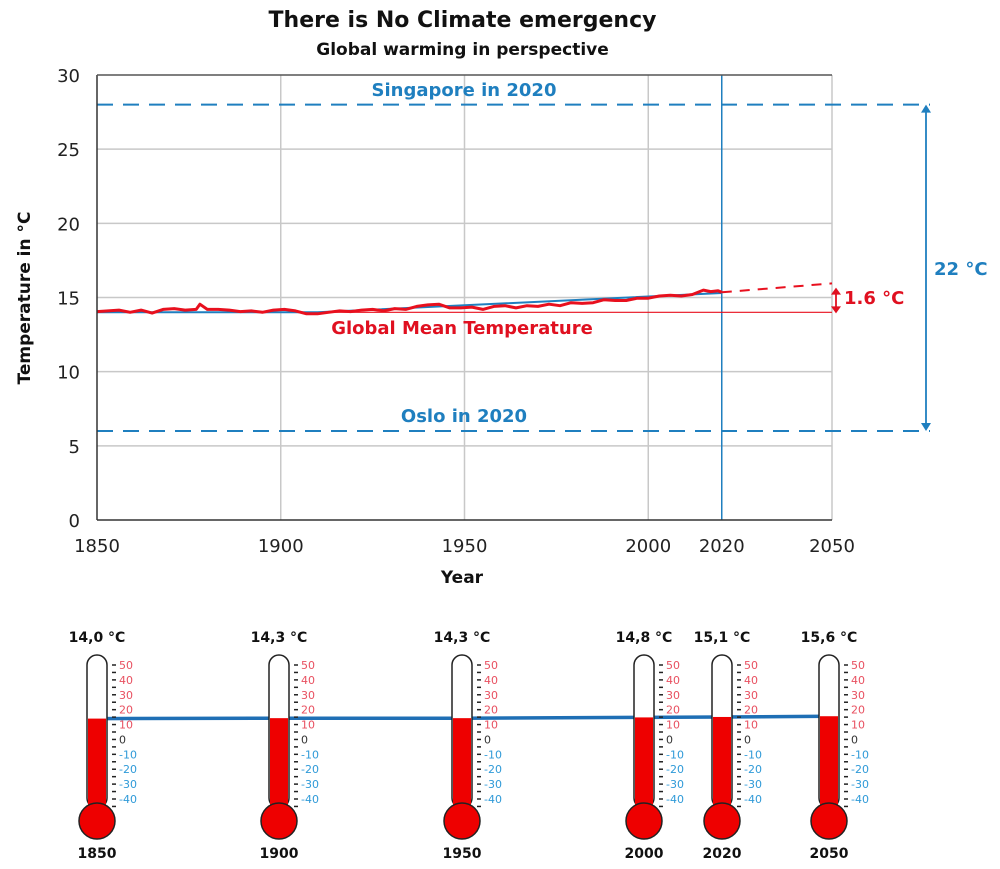  What do you see at coordinates (465, 546) in the screenshot?
I see `x-tick-label: 1950` at bounding box center [465, 546].